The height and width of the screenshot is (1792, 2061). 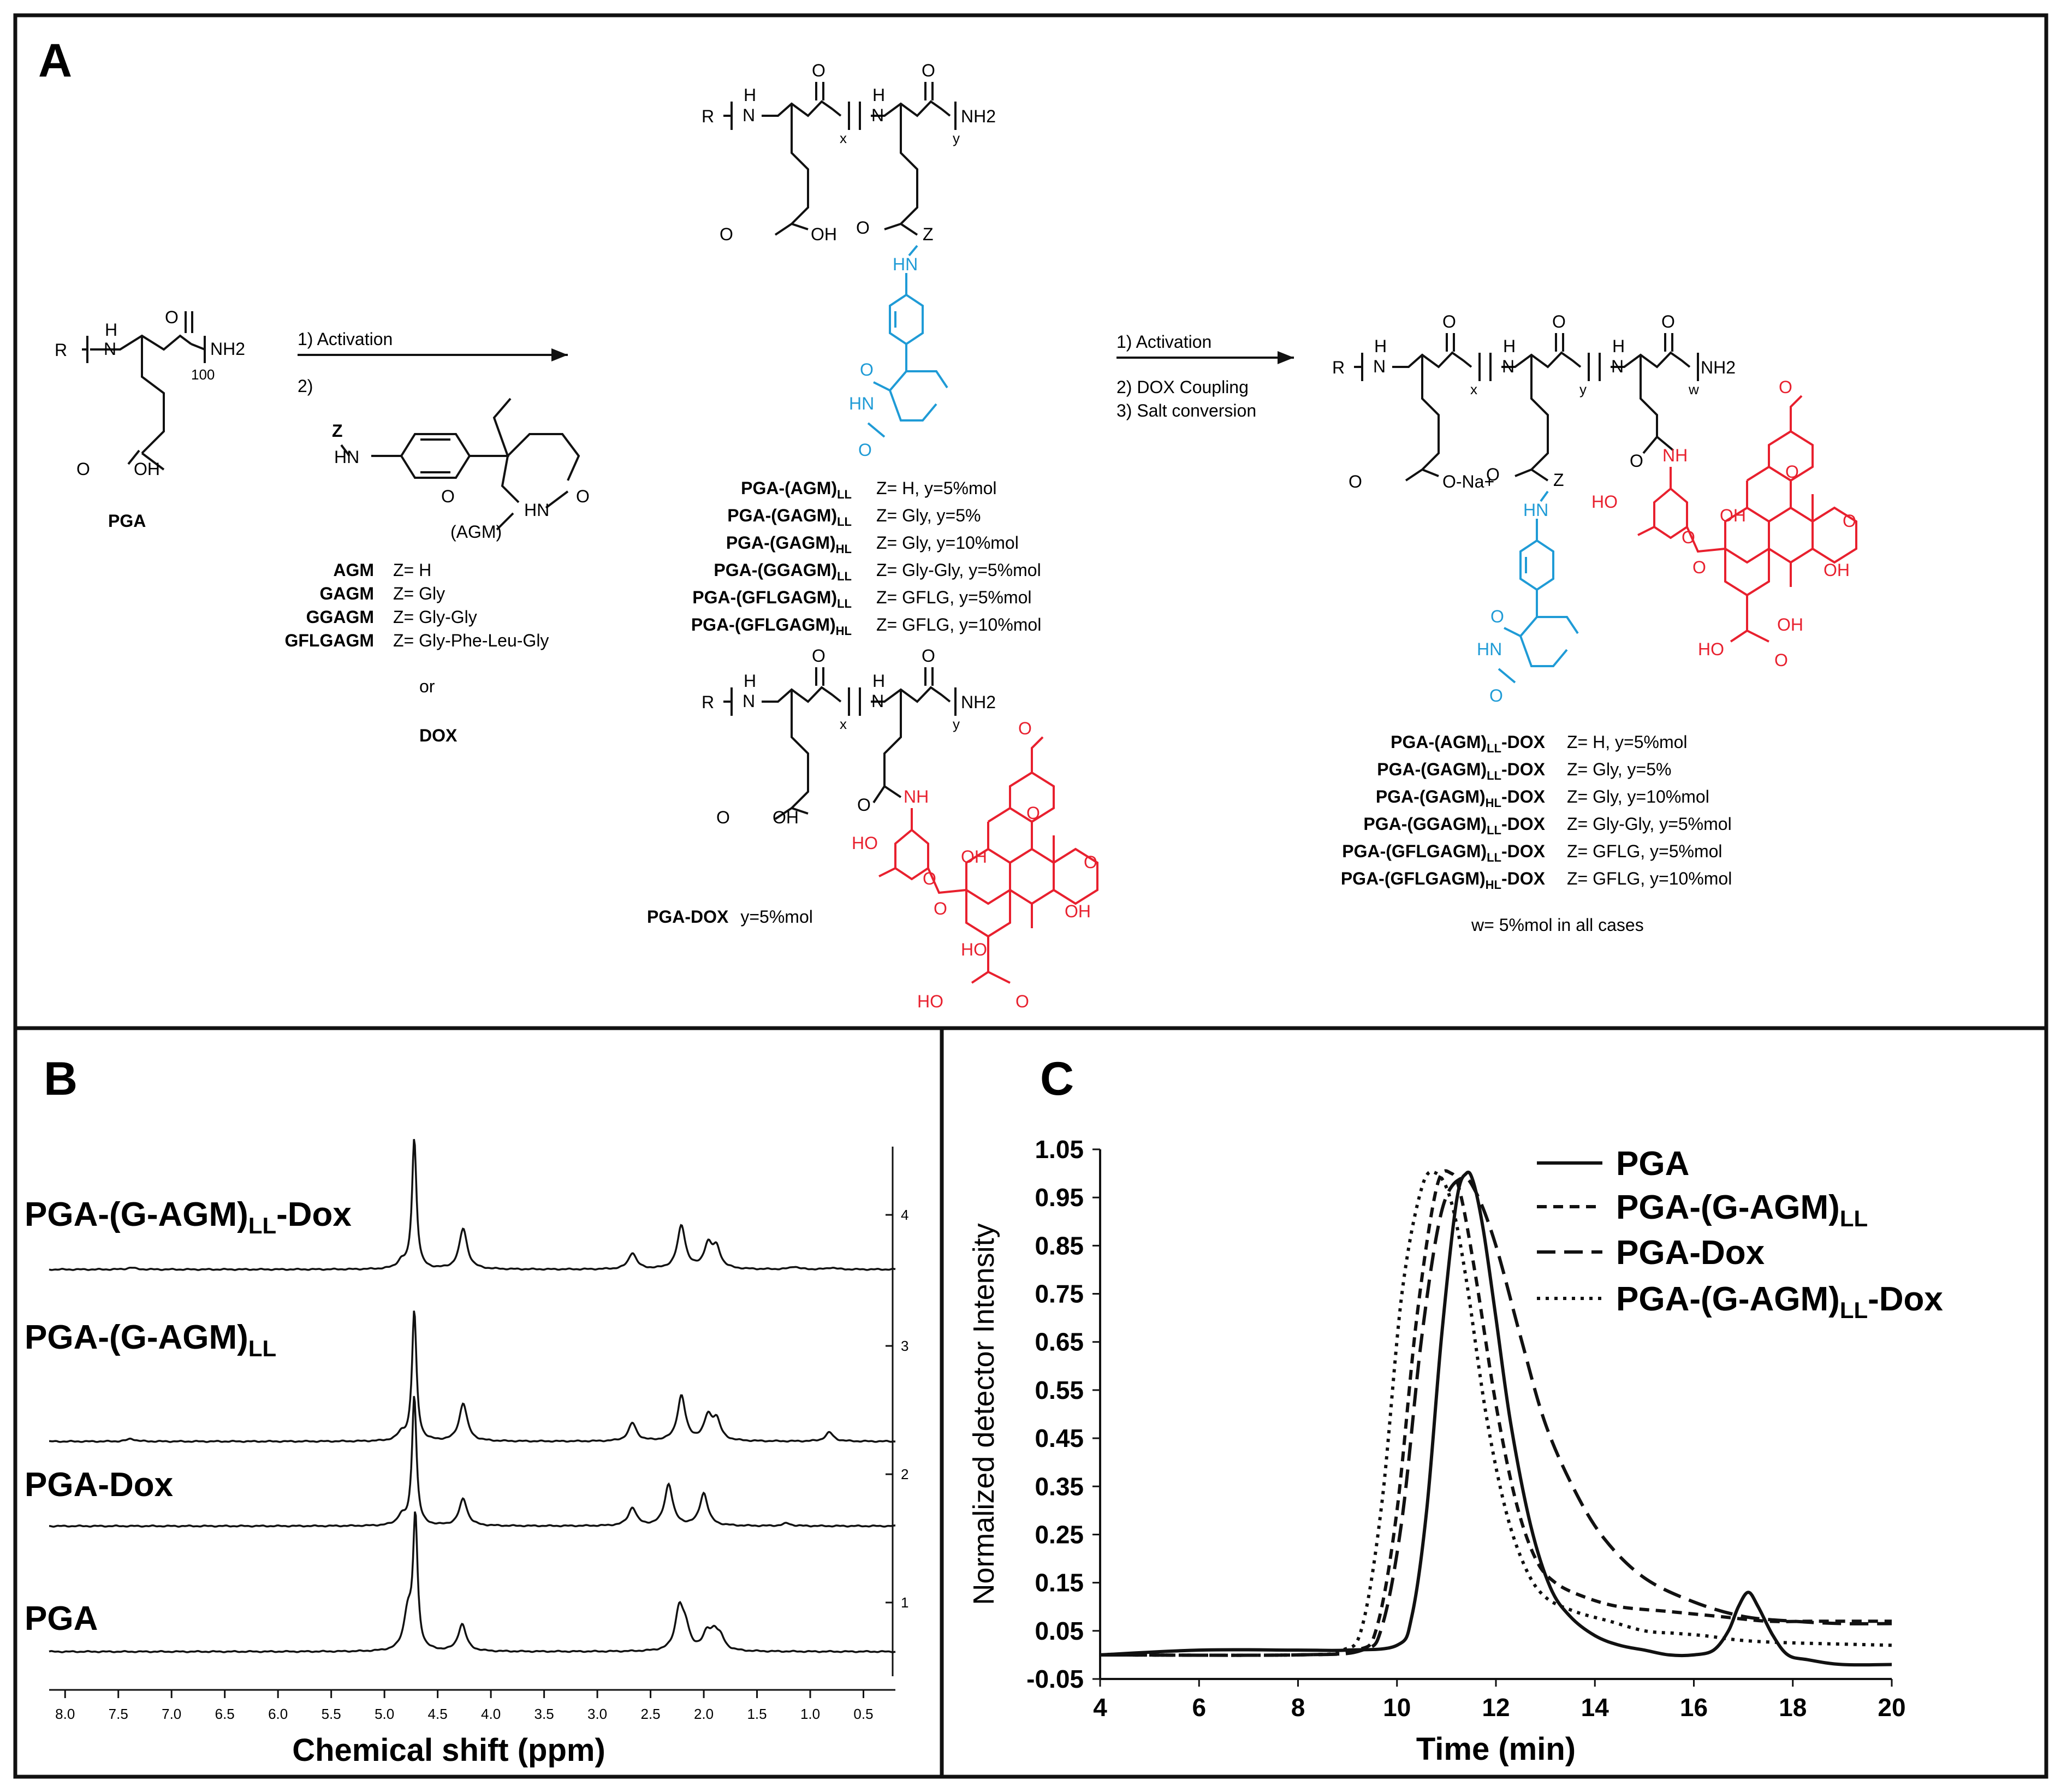 I want to click on nmr-right-tick-label: 4, so click(x=905, y=1215).